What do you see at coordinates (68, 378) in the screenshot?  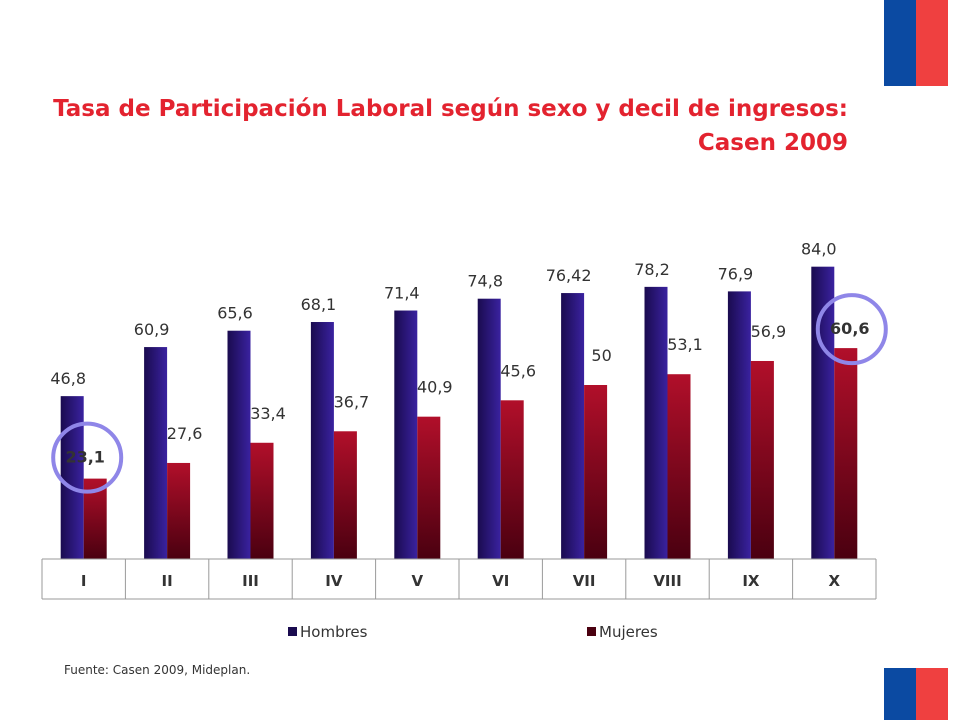 I see `data-label-hombres-I: 46,8` at bounding box center [68, 378].